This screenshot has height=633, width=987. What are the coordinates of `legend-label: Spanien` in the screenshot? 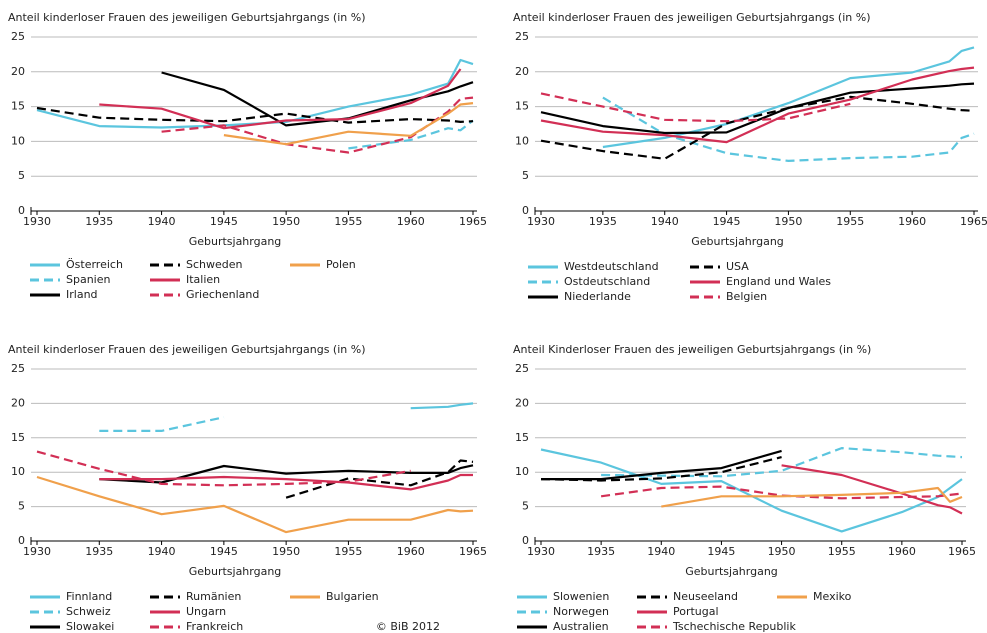 It's located at (88, 279).